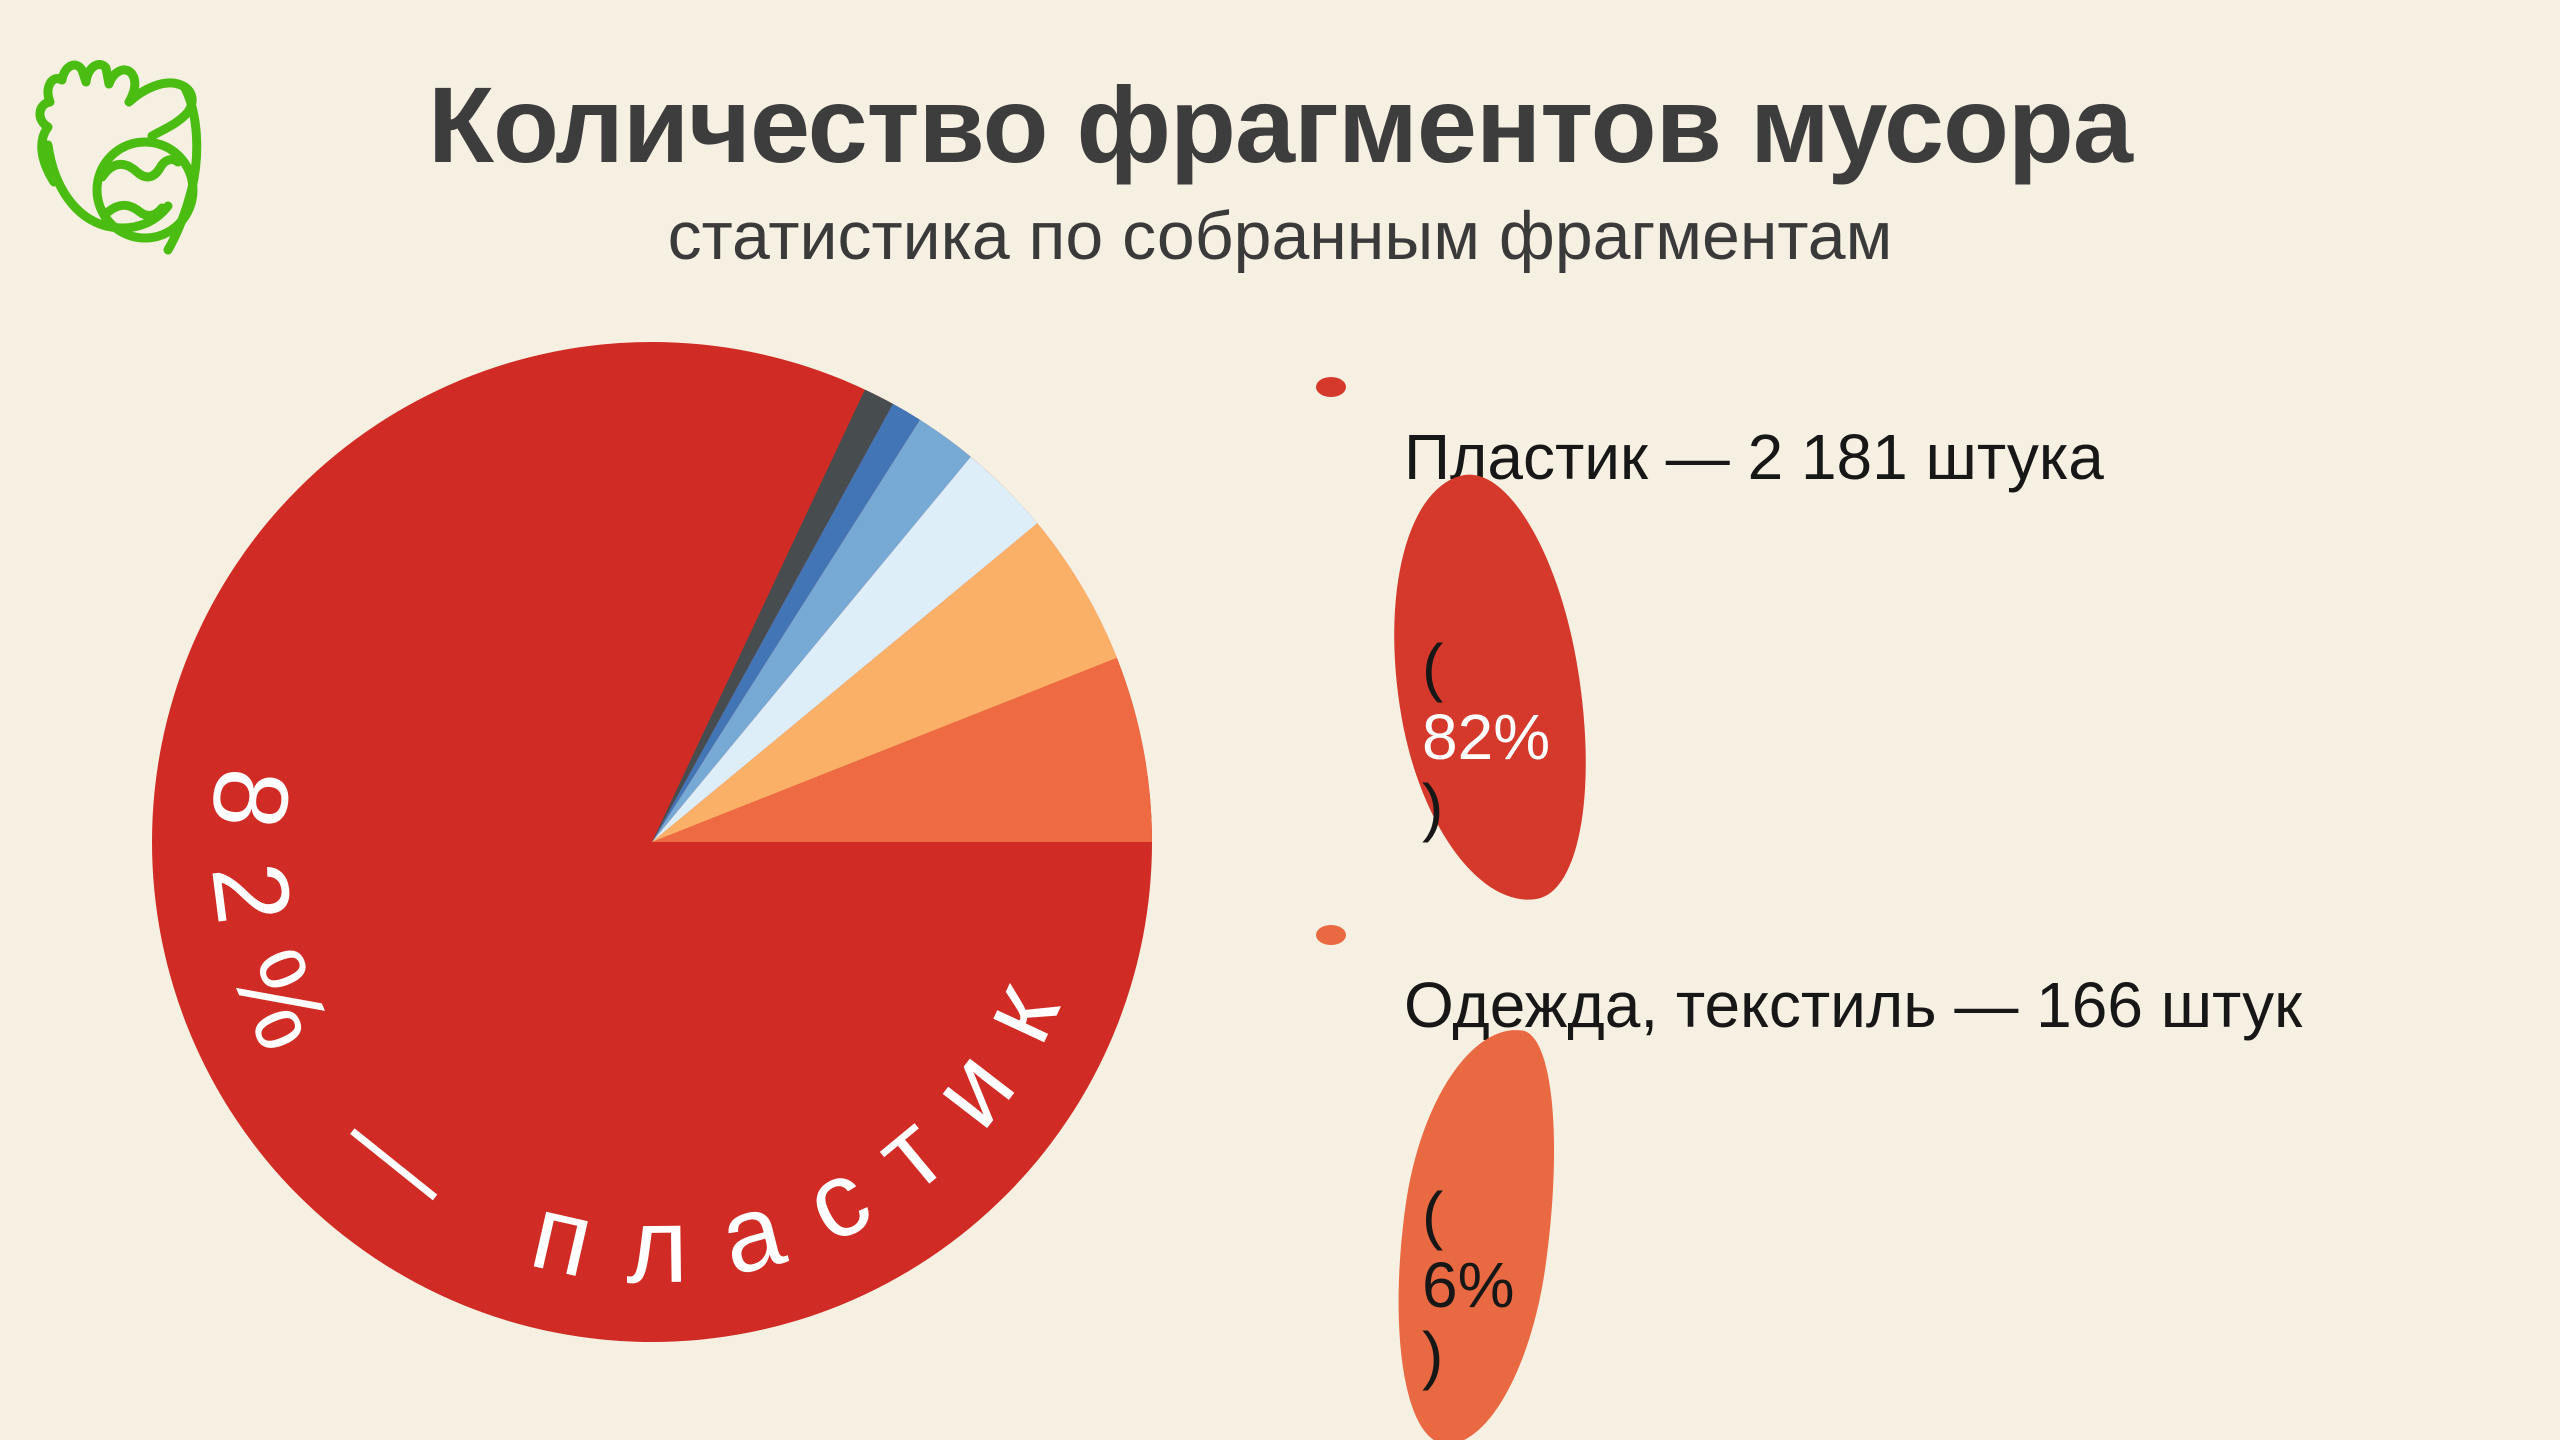  I want to click on percent-value: 82%, so click(1486, 737).